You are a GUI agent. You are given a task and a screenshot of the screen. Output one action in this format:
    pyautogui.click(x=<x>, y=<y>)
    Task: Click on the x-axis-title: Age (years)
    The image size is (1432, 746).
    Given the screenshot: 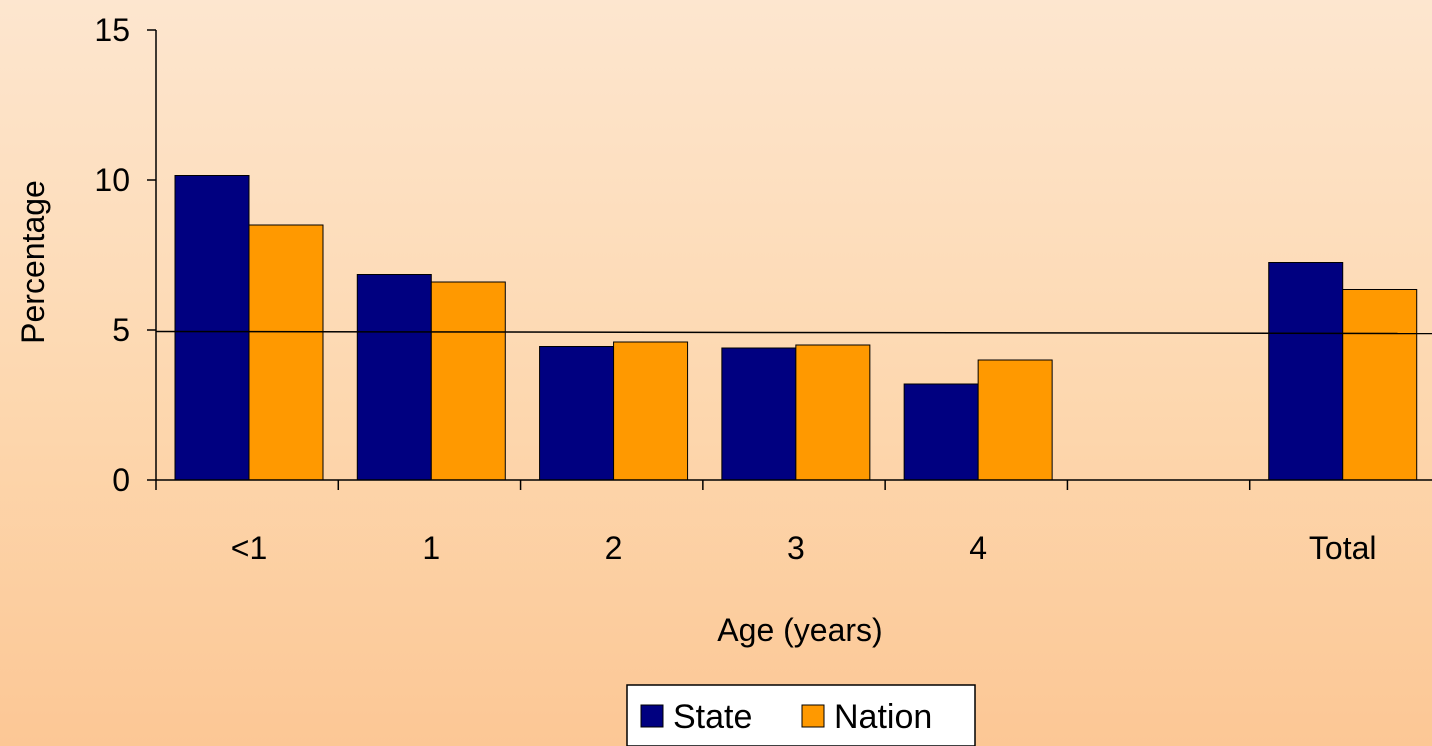 What is the action you would take?
    pyautogui.click(x=799, y=630)
    